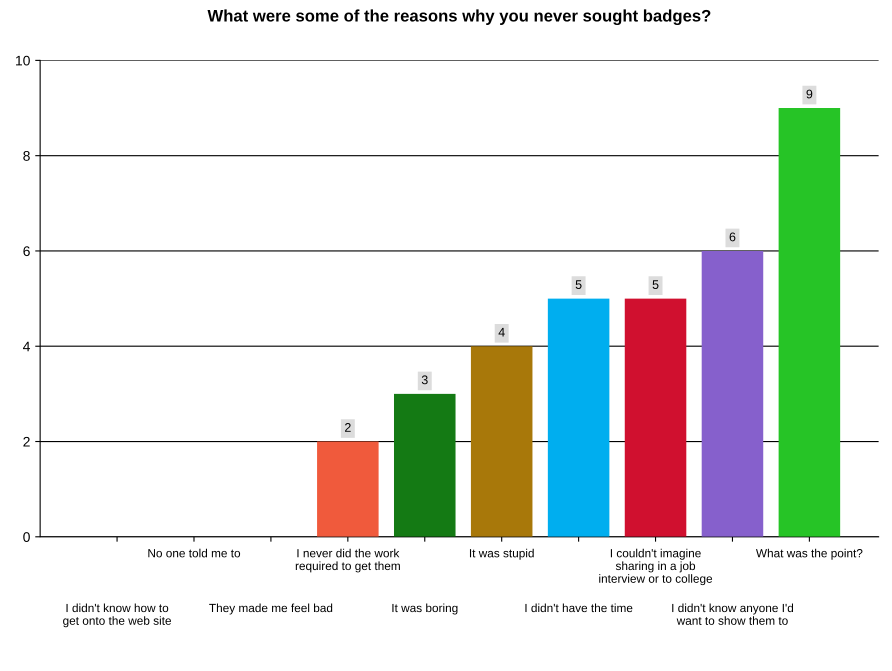  Describe the element at coordinates (270, 608) in the screenshot. I see `x-tick-label: They made me feel bad` at that location.